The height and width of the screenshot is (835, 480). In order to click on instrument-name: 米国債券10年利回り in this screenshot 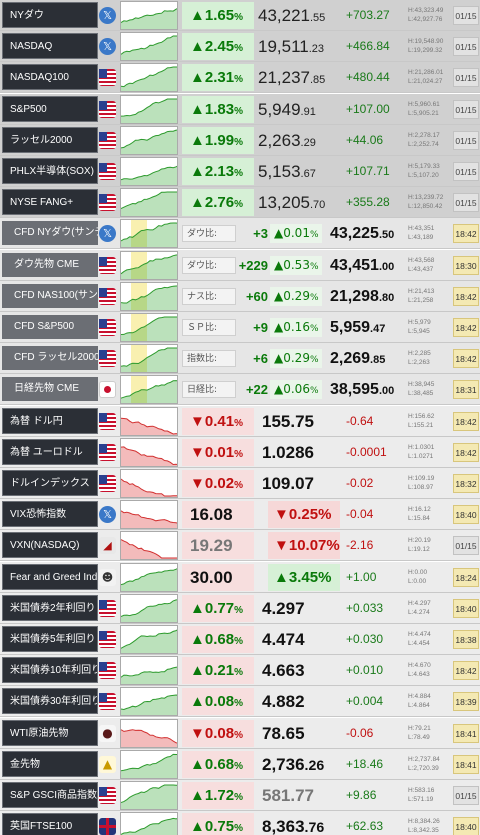, I will do `click(50, 670)`.